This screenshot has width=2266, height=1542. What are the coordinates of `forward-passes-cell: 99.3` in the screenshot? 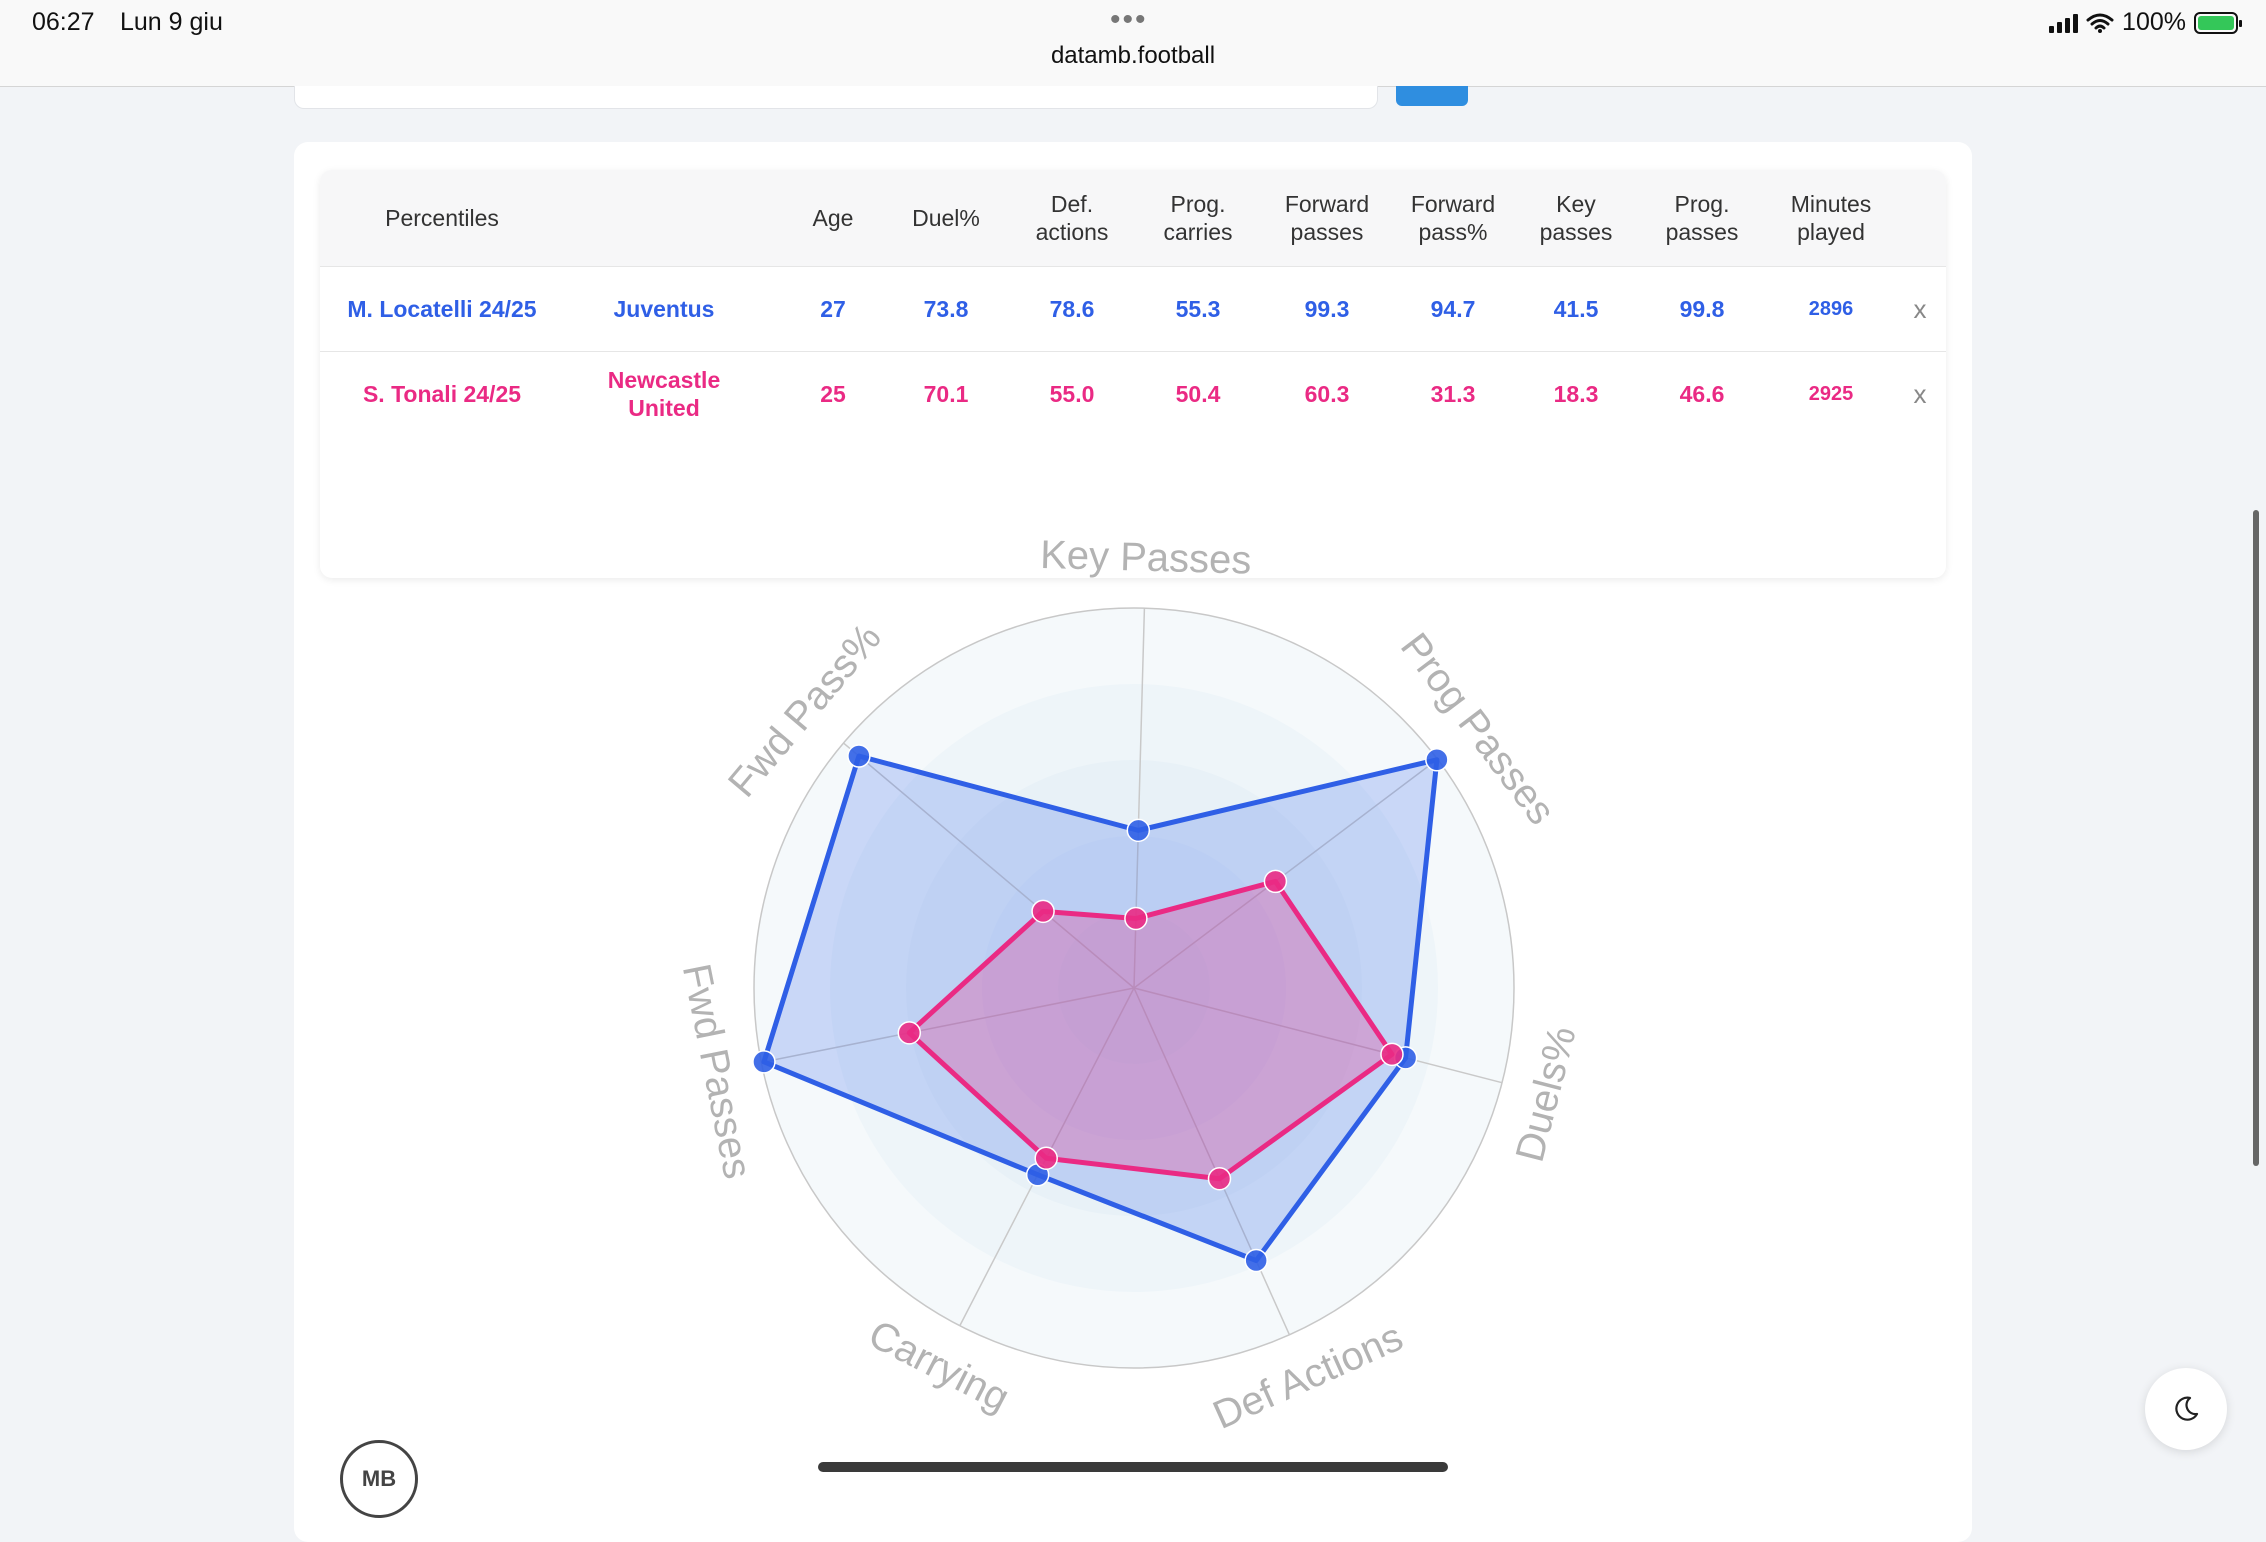 It's located at (1327, 309).